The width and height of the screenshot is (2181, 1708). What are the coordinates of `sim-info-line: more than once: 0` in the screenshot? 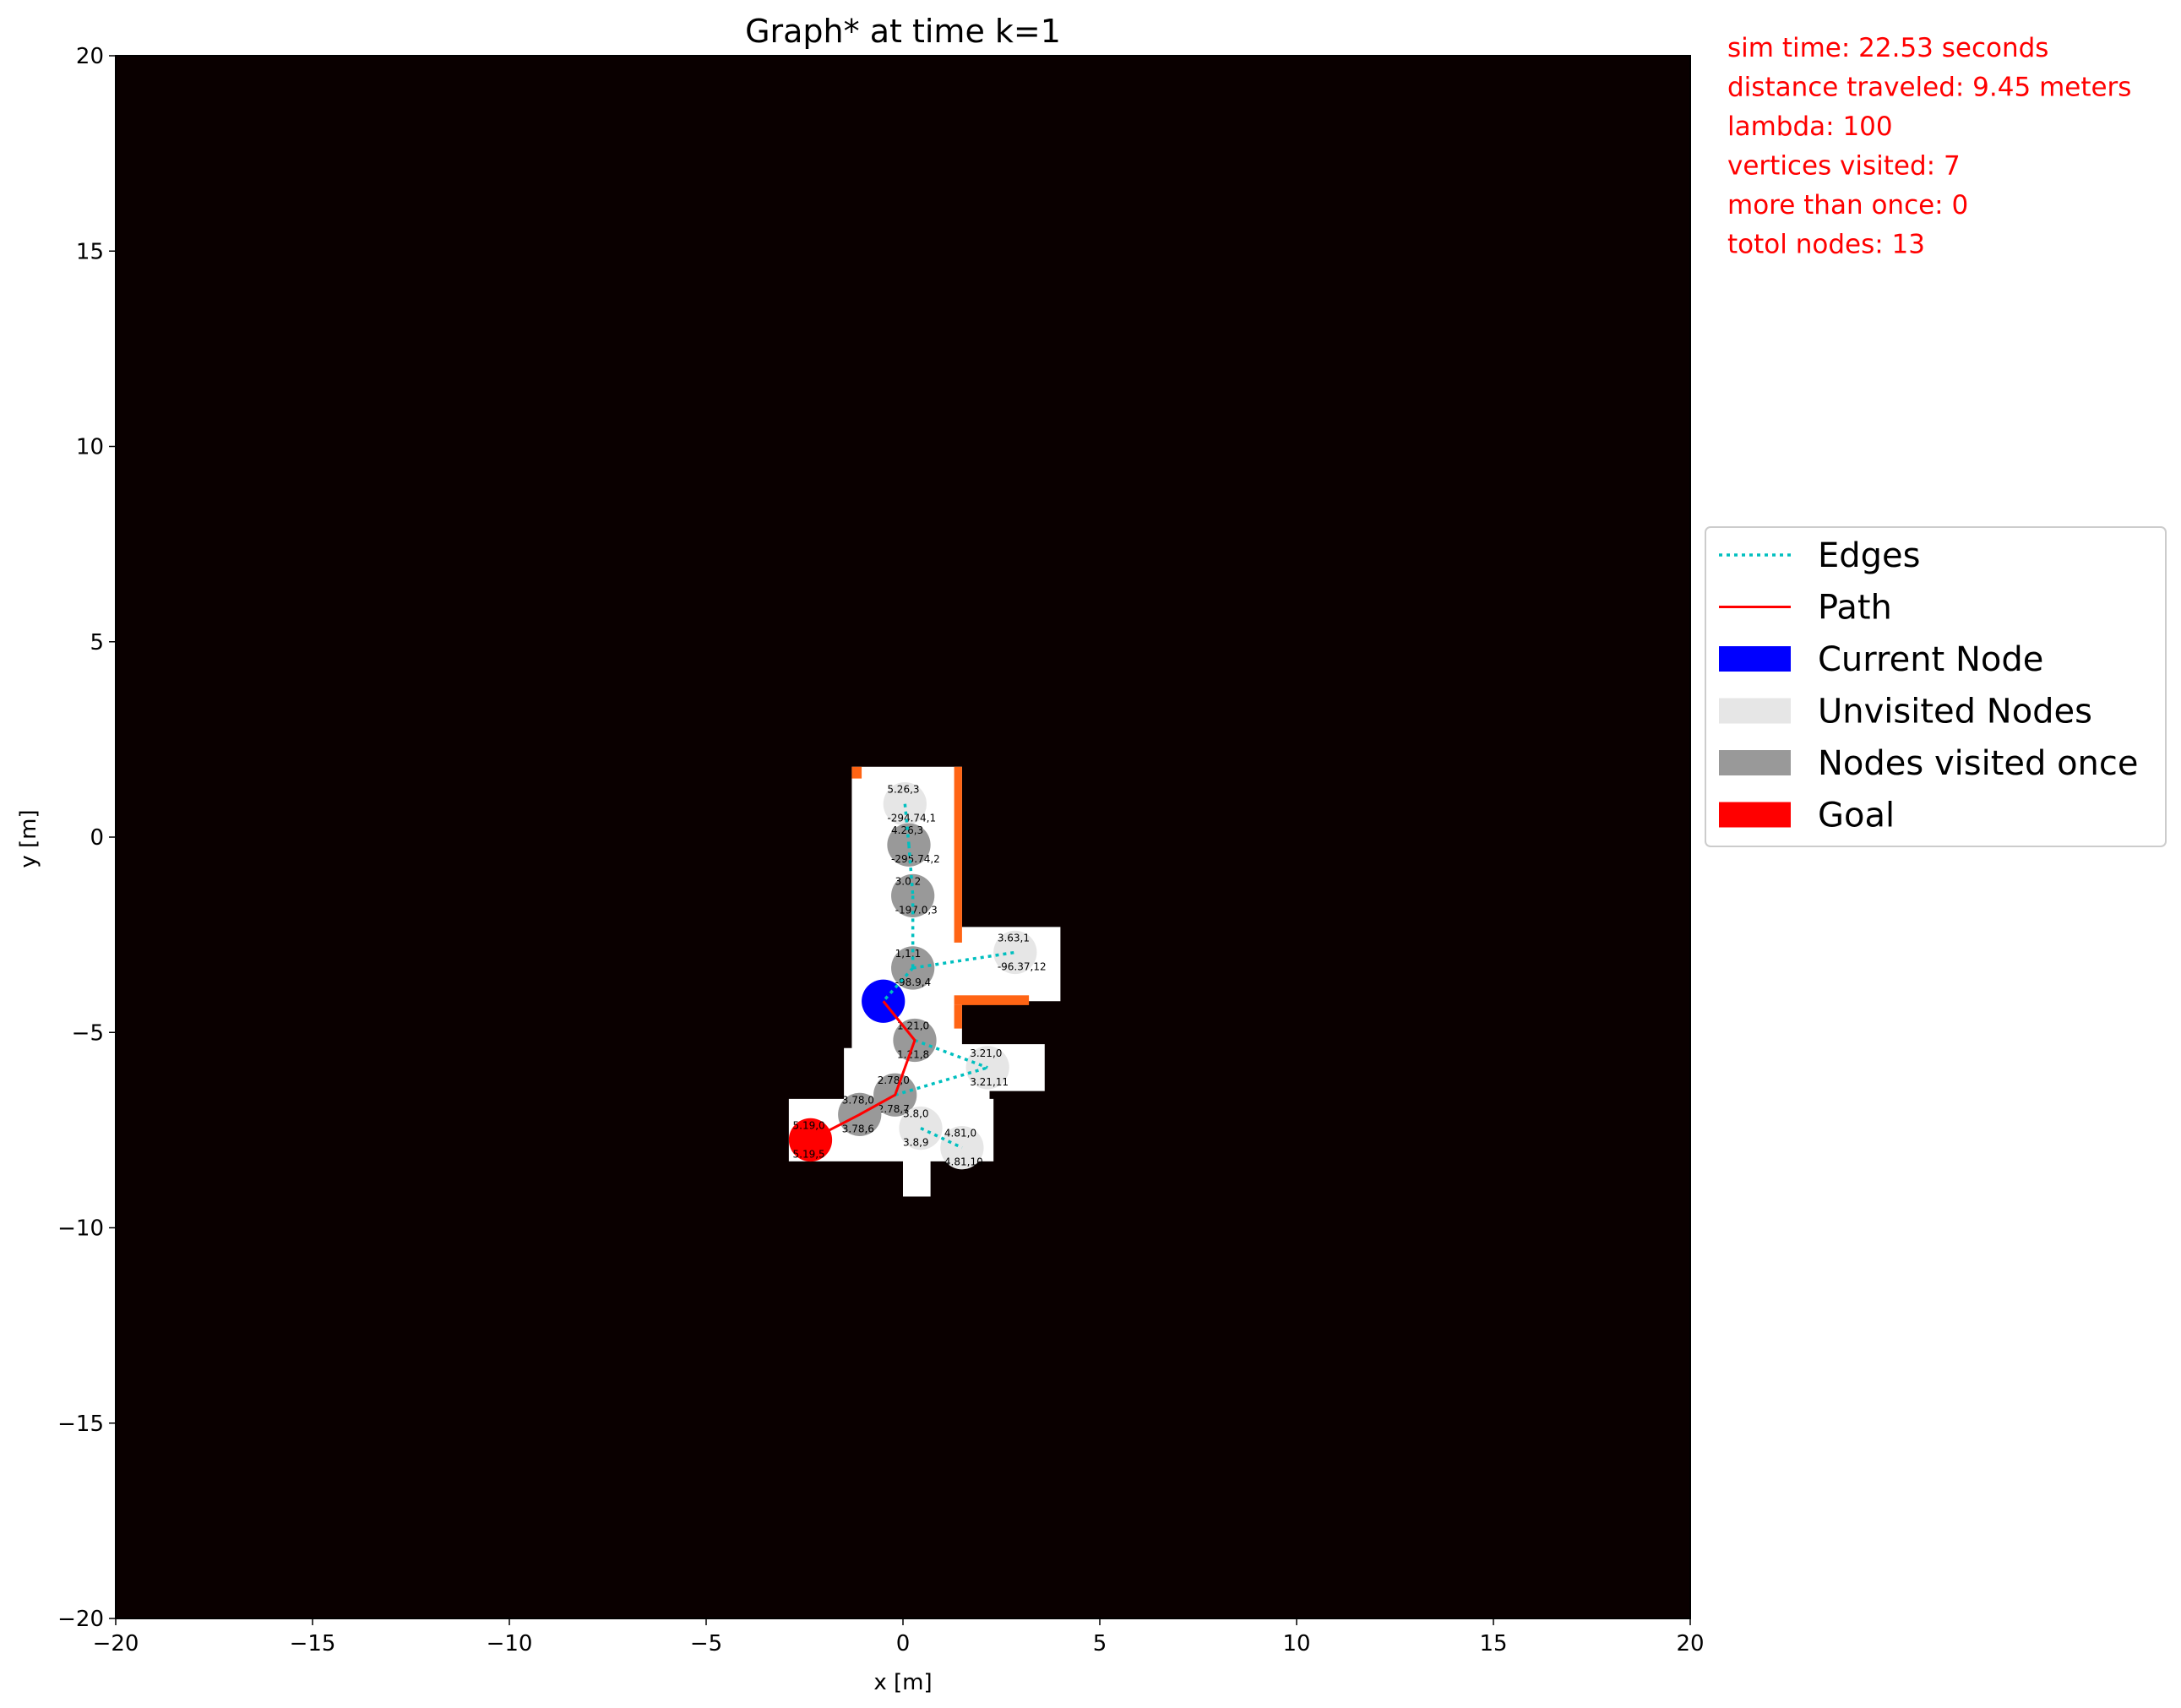 It's located at (1847, 205).